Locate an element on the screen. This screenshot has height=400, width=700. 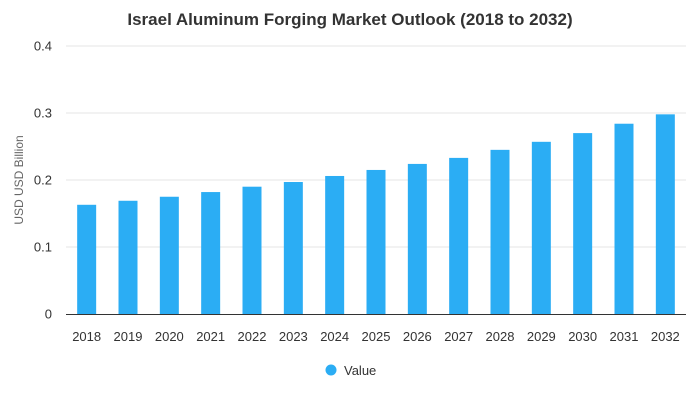
x-tick-label: 2021 is located at coordinates (210, 336).